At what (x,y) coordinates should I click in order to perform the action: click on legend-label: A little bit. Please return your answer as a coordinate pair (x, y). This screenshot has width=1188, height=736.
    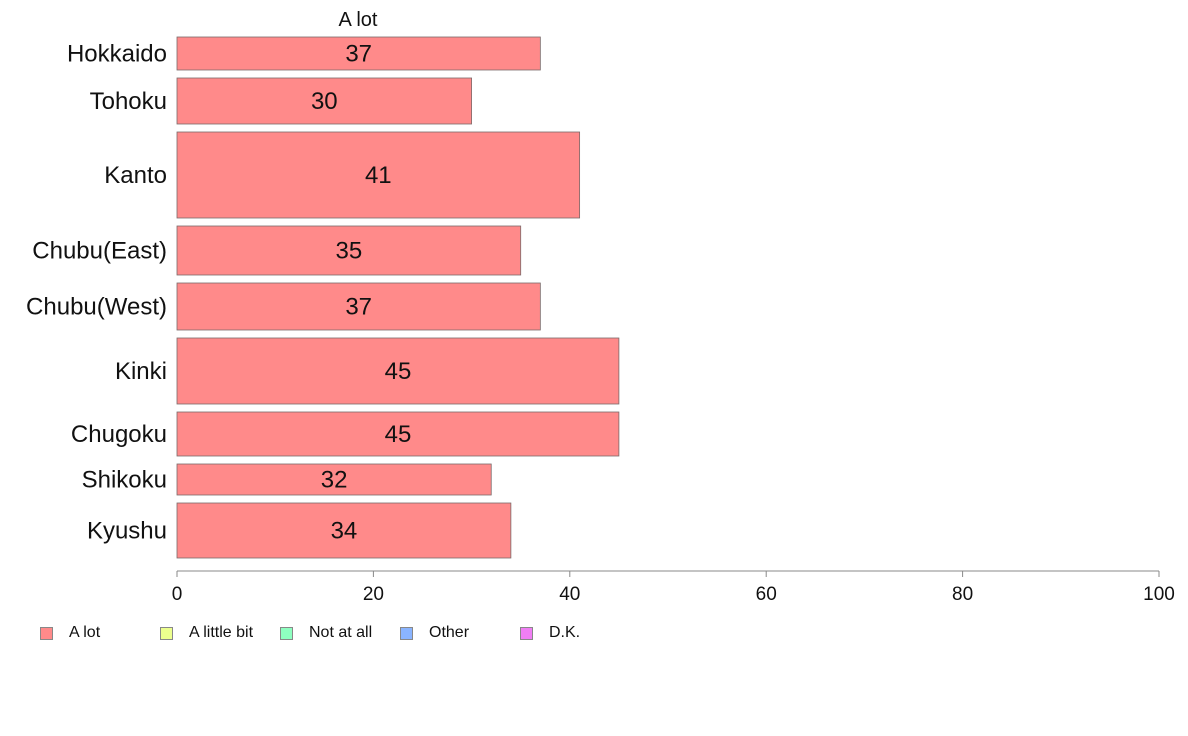
    Looking at the image, I should click on (221, 632).